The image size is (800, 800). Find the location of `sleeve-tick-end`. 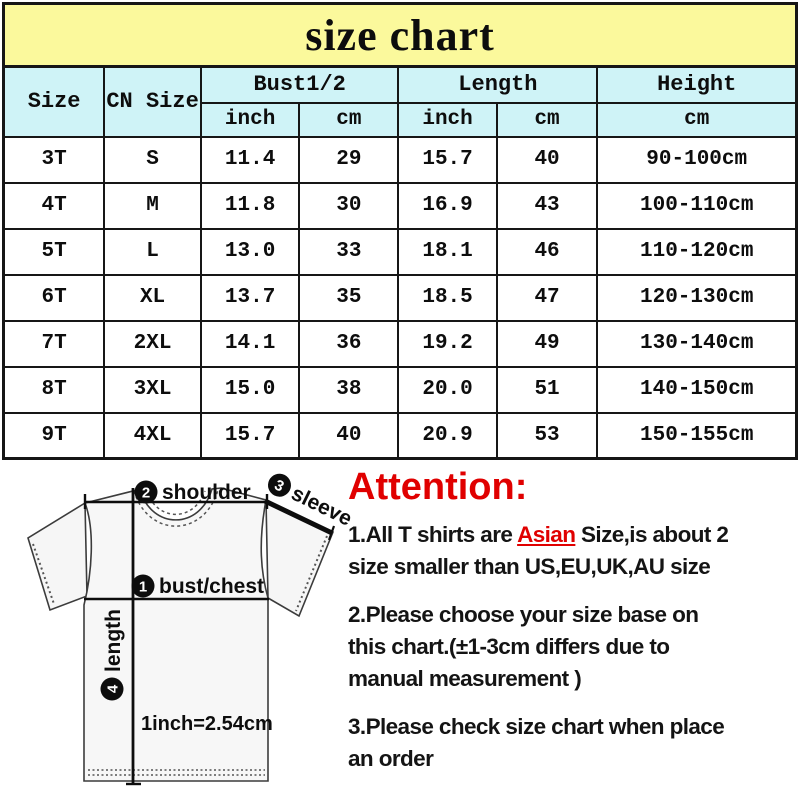

sleeve-tick-end is located at coordinates (331, 533).